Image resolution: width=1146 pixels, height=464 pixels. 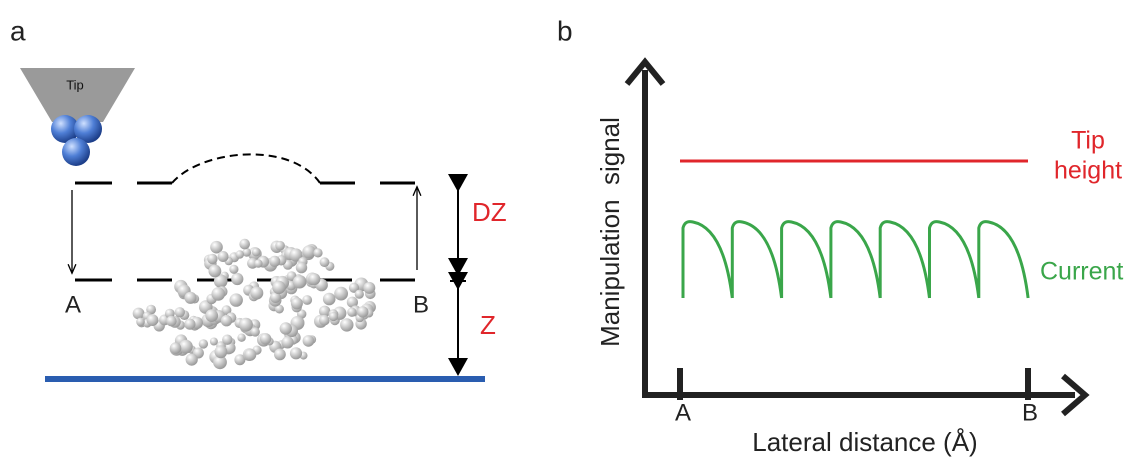 What do you see at coordinates (645, 71) in the screenshot?
I see `y-axis-arrow` at bounding box center [645, 71].